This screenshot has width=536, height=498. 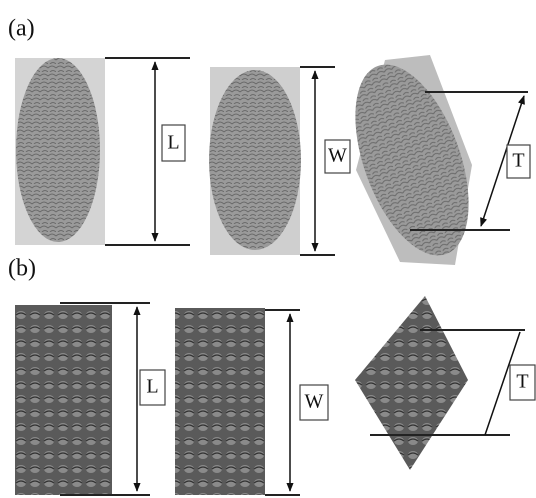 I want to click on walnut-length-a: L, so click(x=102, y=151).